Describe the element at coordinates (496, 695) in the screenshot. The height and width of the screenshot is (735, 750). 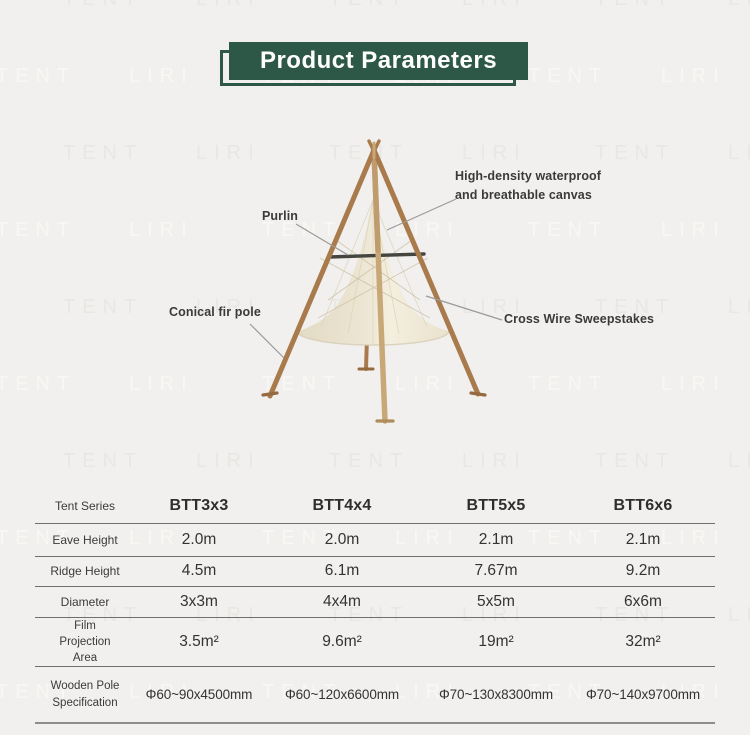
I see `cell: Φ70~130x8300mm` at that location.